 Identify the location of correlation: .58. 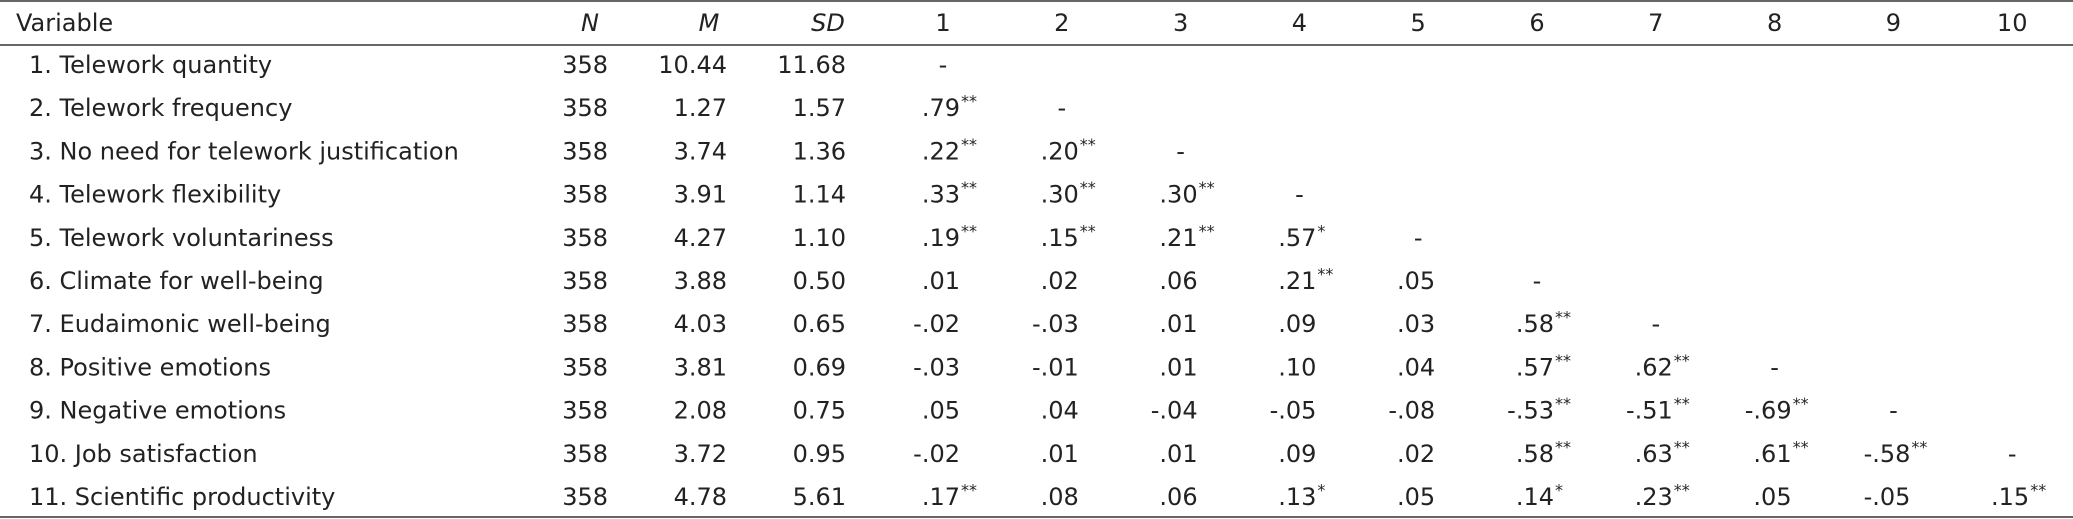
(1535, 324).